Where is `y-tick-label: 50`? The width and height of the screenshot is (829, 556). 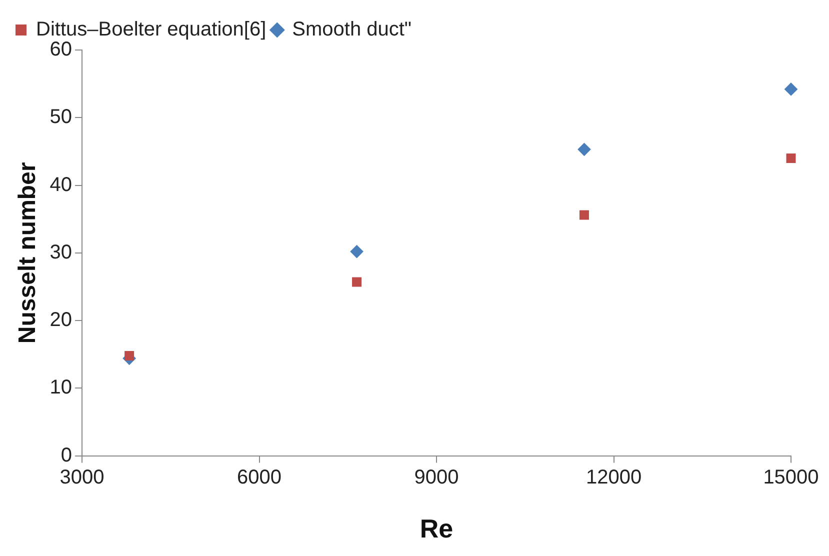 y-tick-label: 50 is located at coordinates (61, 117).